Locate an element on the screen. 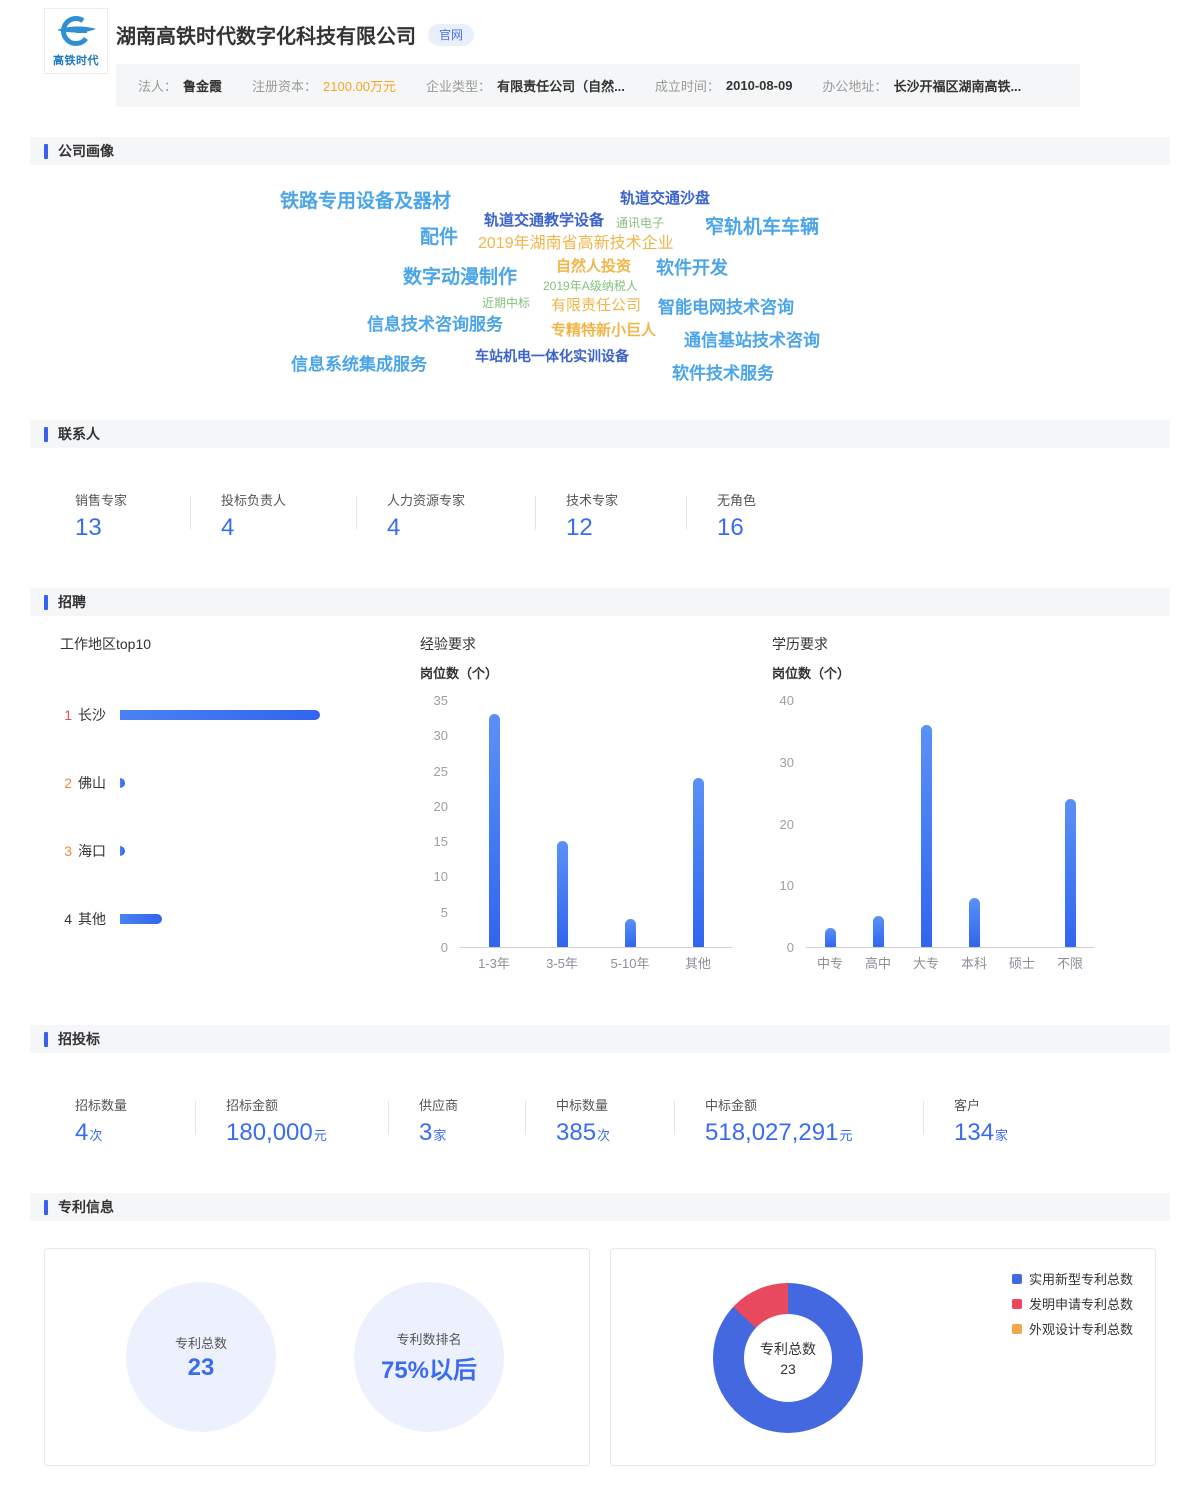 The image size is (1200, 1497). stat-label: 供应商 is located at coordinates (439, 1105).